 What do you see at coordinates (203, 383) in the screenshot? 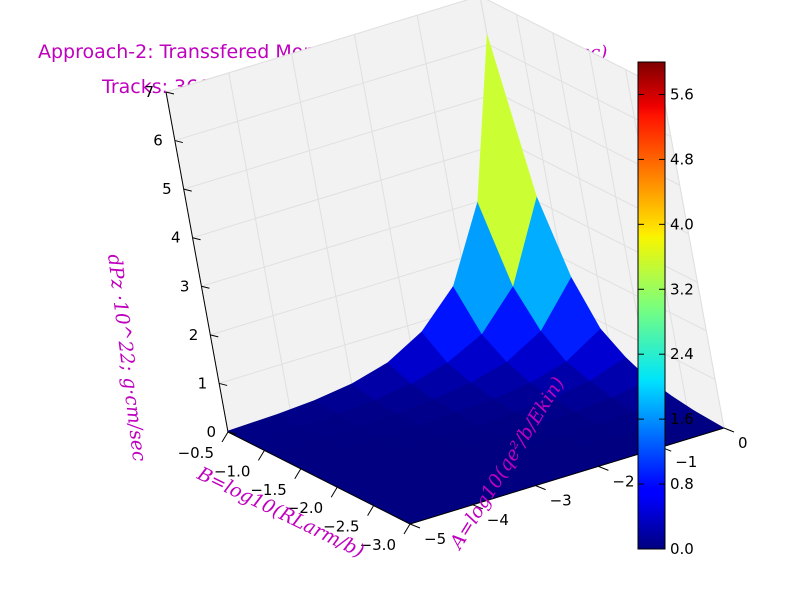
I see `z-tick-label: 1` at bounding box center [203, 383].